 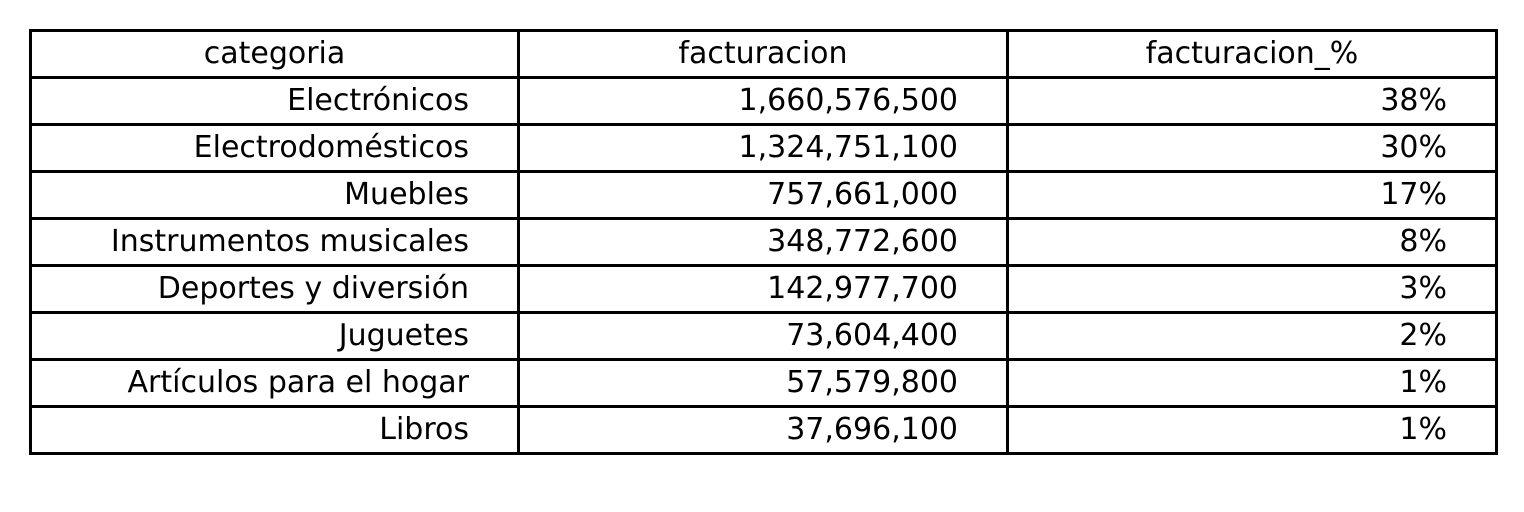 I want to click on table-header-row: categoria facturacion facturacion_%, so click(x=763, y=54).